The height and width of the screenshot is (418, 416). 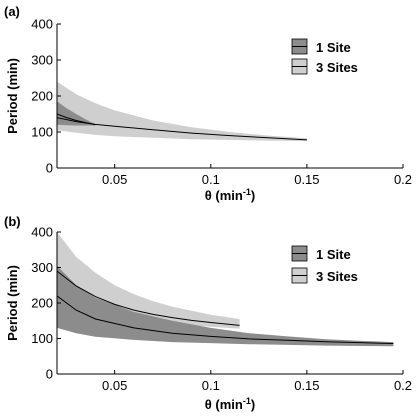 What do you see at coordinates (12, 221) in the screenshot?
I see `panel-label: (b)` at bounding box center [12, 221].